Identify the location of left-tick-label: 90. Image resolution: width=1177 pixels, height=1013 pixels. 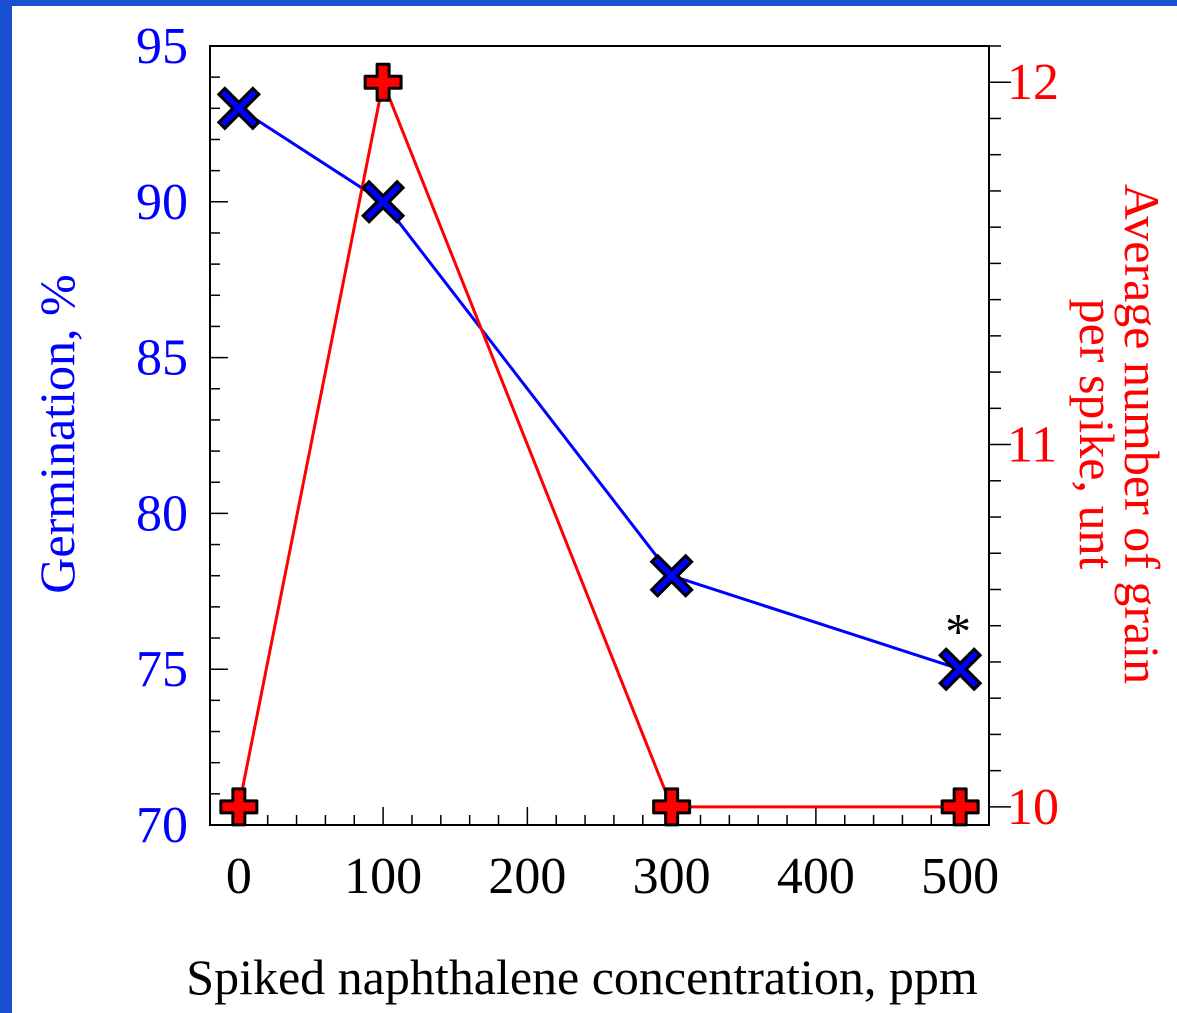
(162, 202).